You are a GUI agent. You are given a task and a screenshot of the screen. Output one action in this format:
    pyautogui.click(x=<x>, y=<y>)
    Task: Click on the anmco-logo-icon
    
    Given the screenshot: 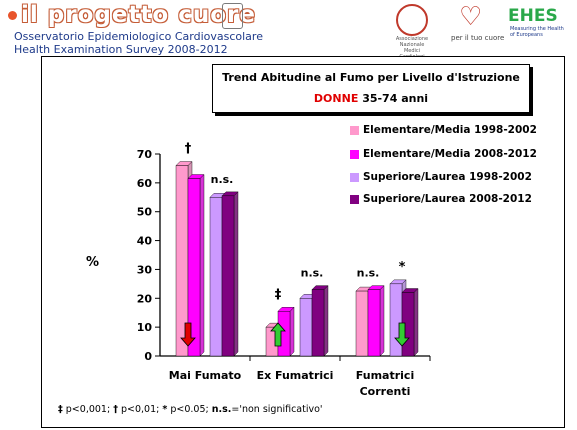 What is the action you would take?
    pyautogui.click(x=412, y=20)
    